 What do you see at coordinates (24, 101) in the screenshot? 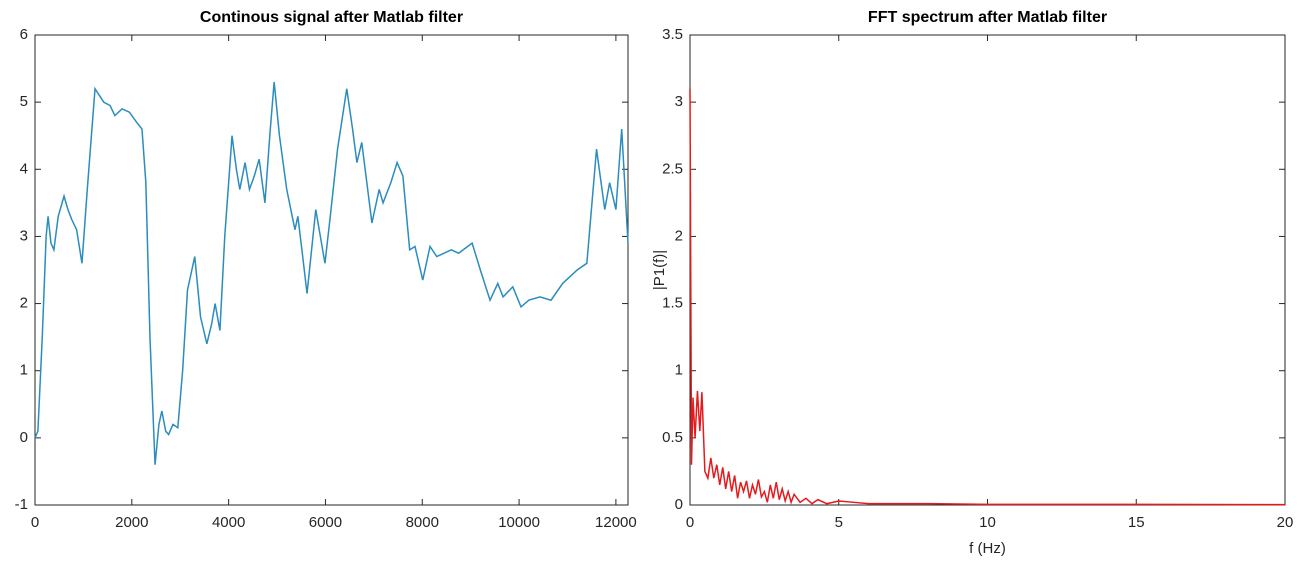
I see `y-tick-label: 5` at bounding box center [24, 101].